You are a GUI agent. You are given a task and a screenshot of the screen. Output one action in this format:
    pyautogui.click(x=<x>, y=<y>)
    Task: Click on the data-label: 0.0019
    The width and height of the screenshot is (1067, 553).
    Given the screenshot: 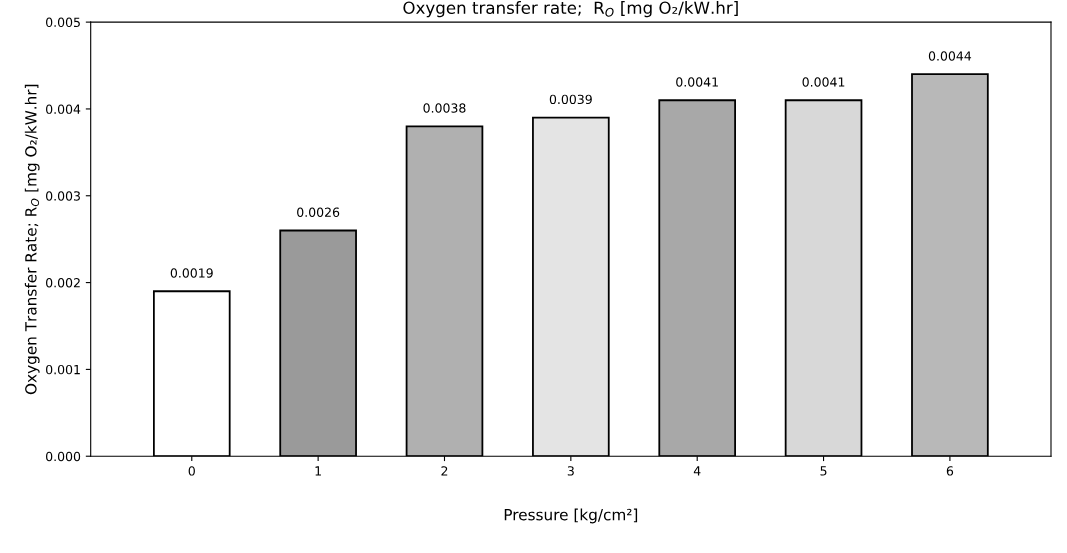 What is the action you would take?
    pyautogui.click(x=191, y=273)
    